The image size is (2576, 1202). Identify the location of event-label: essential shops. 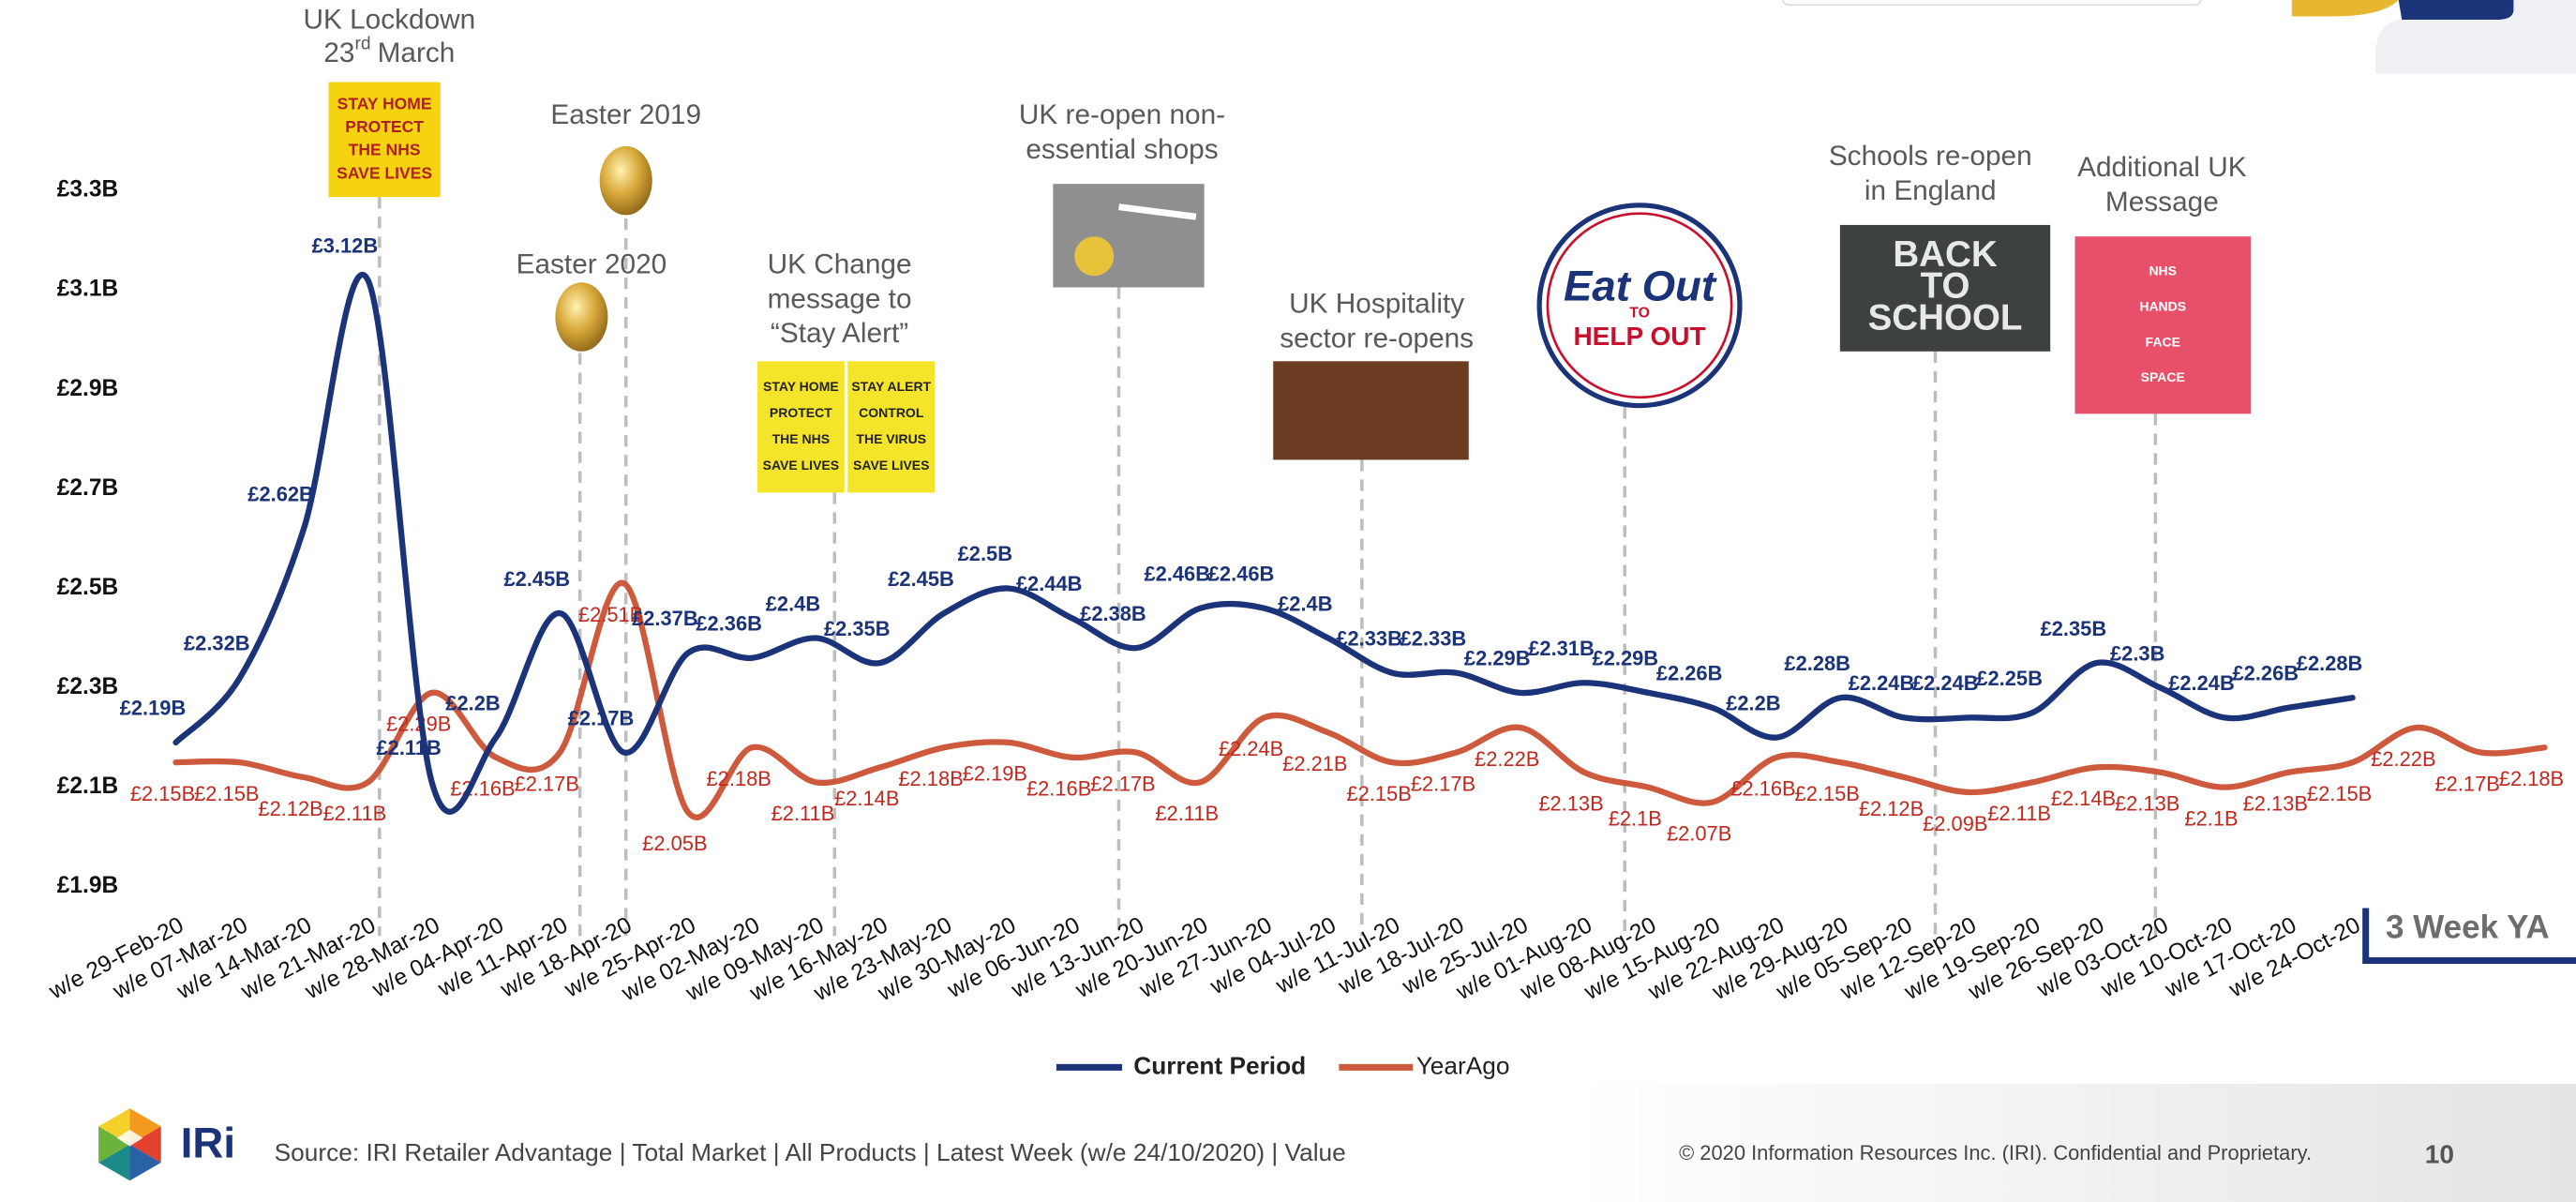
(1122, 149).